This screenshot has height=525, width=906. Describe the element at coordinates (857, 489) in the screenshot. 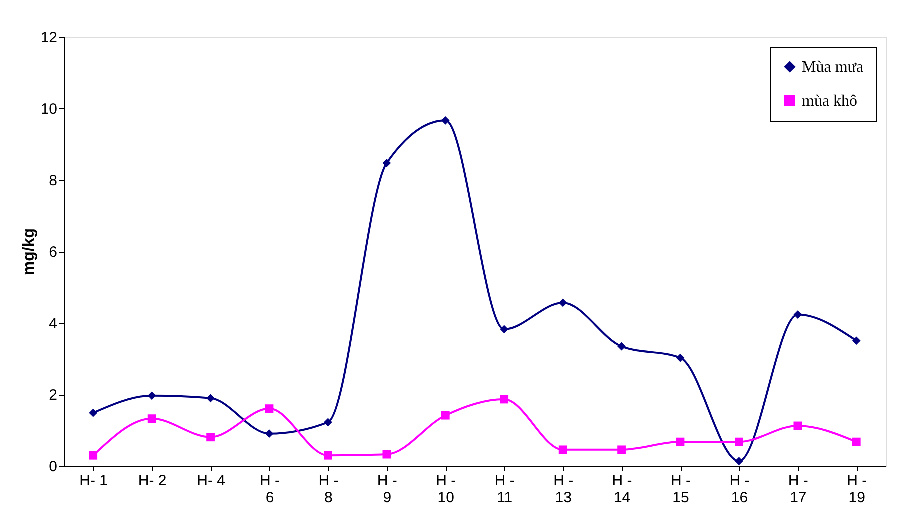

I see `x-tick-label: H - 19` at that location.